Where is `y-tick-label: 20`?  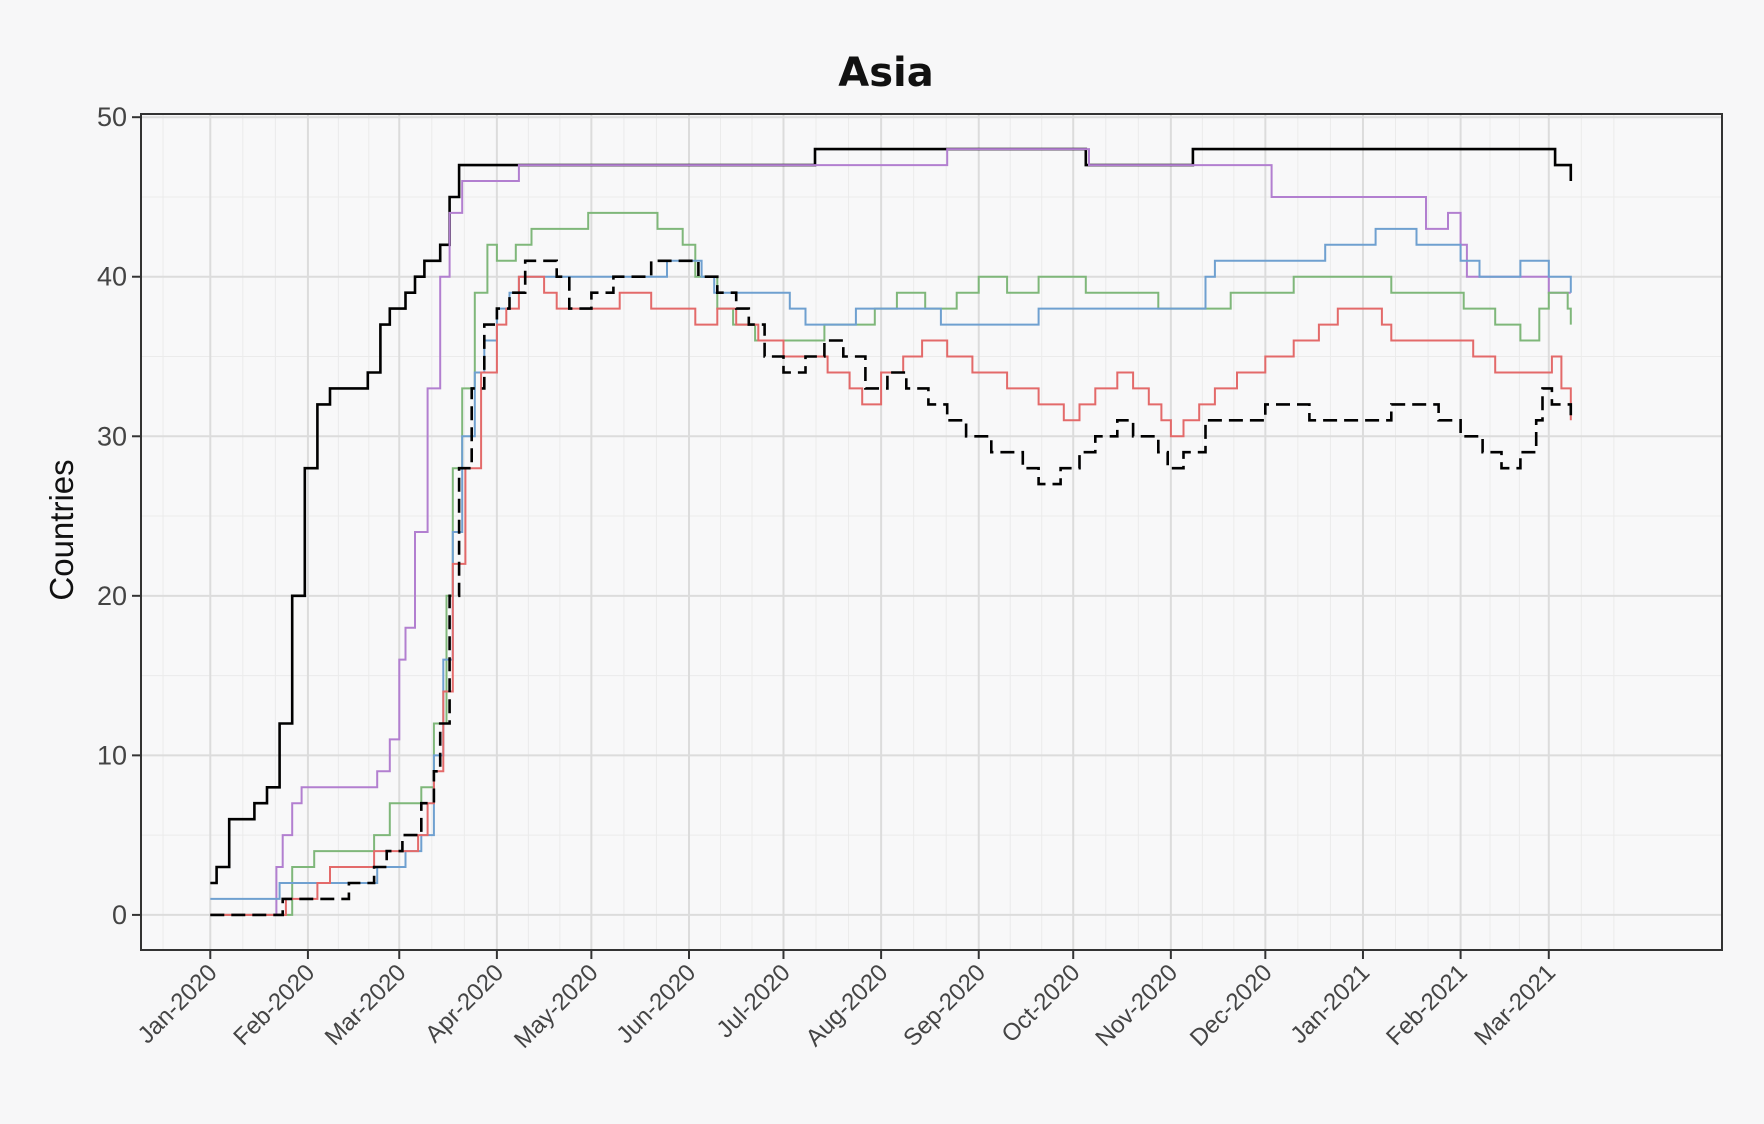 y-tick-label: 20 is located at coordinates (112, 596).